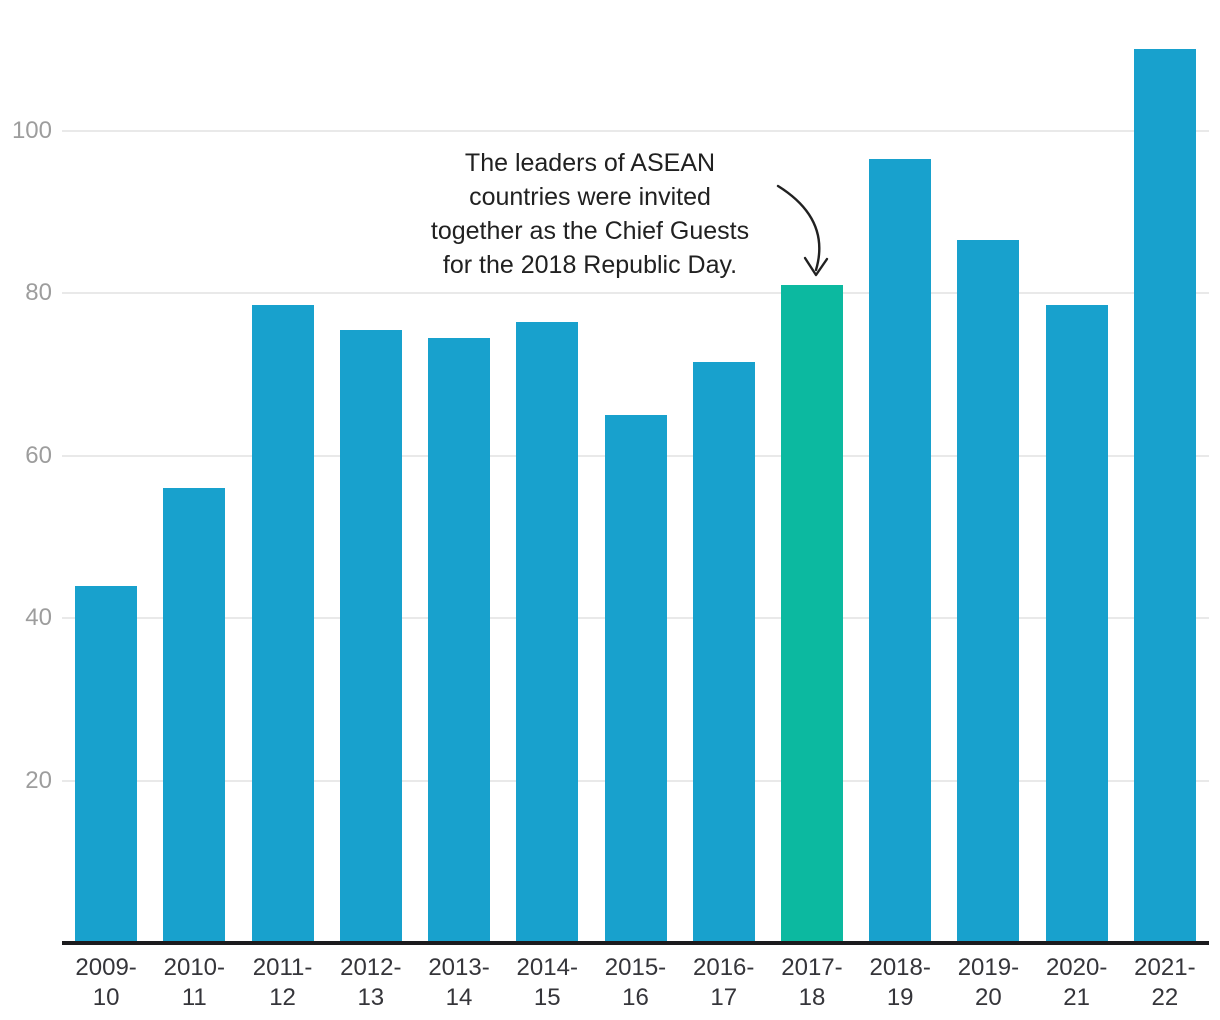 The height and width of the screenshot is (1020, 1220). I want to click on annotation-line: together as the Chief Guests, so click(590, 231).